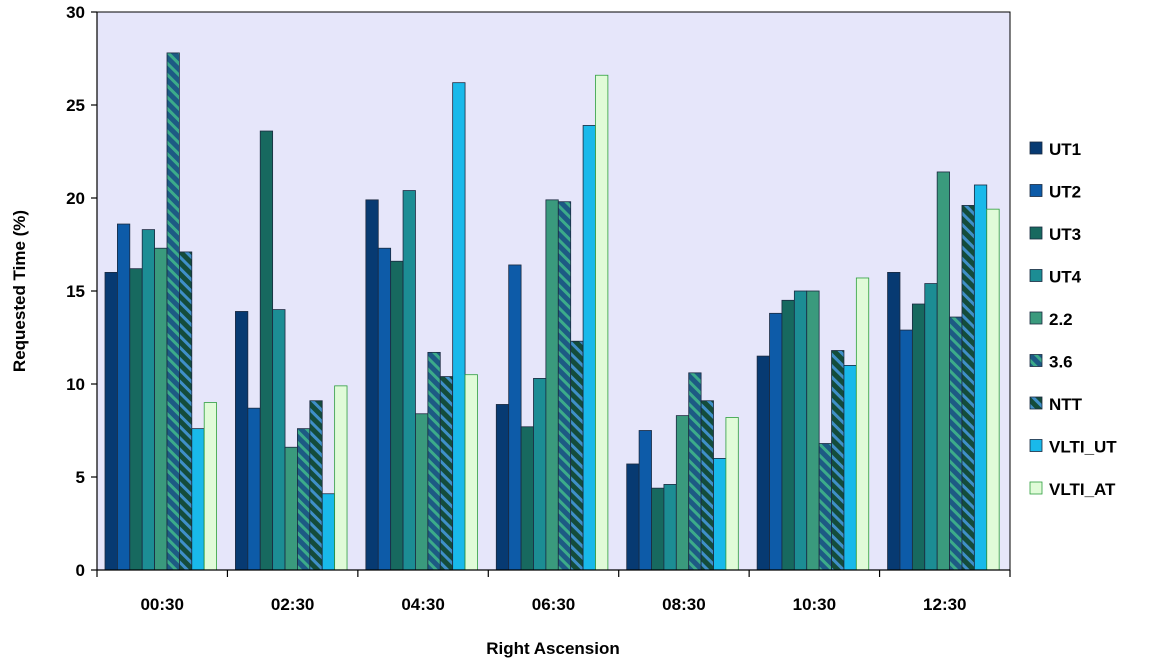 This screenshot has width=1155, height=666. What do you see at coordinates (1065, 192) in the screenshot?
I see `legend-label: UT2` at bounding box center [1065, 192].